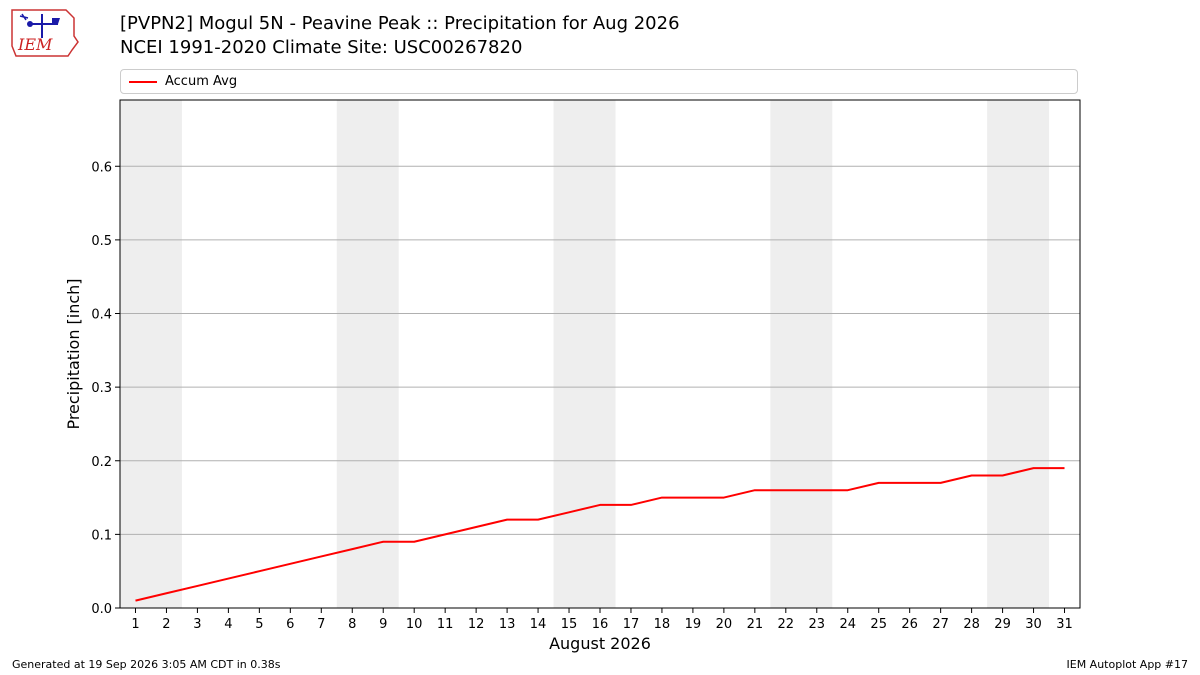 This screenshot has height=675, width=1200. I want to click on y-axis-label: Precipitation [inch], so click(73, 353).